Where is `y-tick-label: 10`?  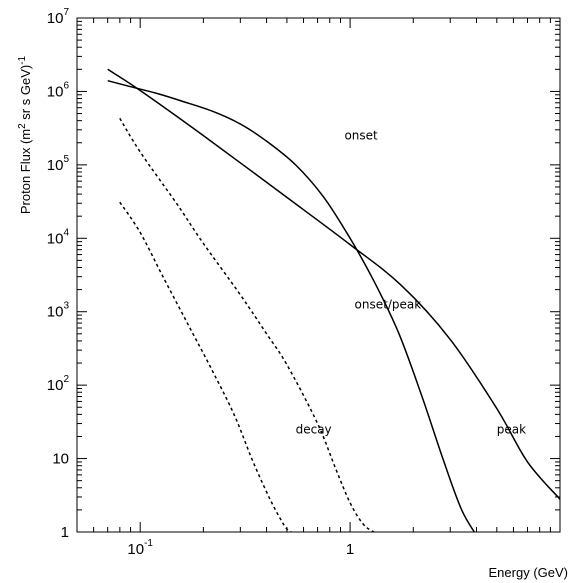
y-tick-label: 10 is located at coordinates (60, 459).